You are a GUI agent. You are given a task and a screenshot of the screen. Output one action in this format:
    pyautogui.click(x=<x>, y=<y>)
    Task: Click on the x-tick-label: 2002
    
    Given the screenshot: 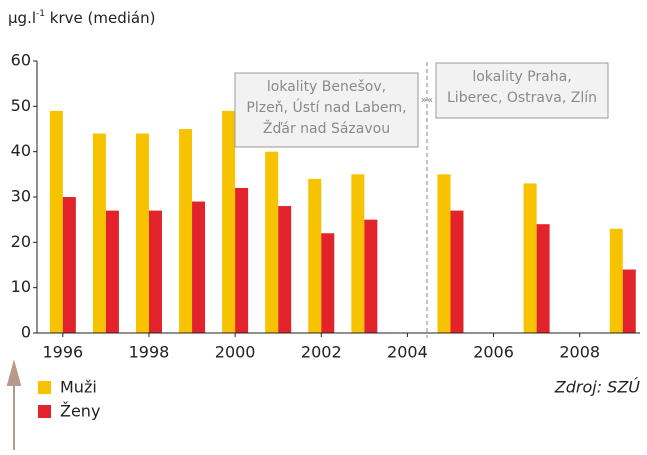 What is the action you would take?
    pyautogui.click(x=321, y=352)
    